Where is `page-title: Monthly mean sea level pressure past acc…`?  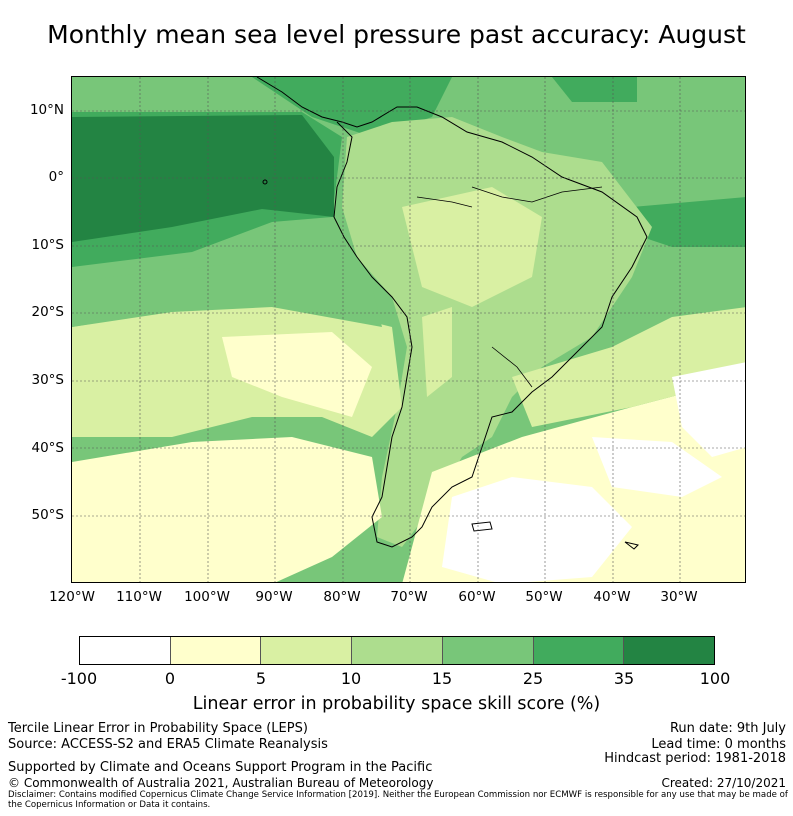 page-title: Monthly mean sea level pressure past acc… is located at coordinates (396, 34).